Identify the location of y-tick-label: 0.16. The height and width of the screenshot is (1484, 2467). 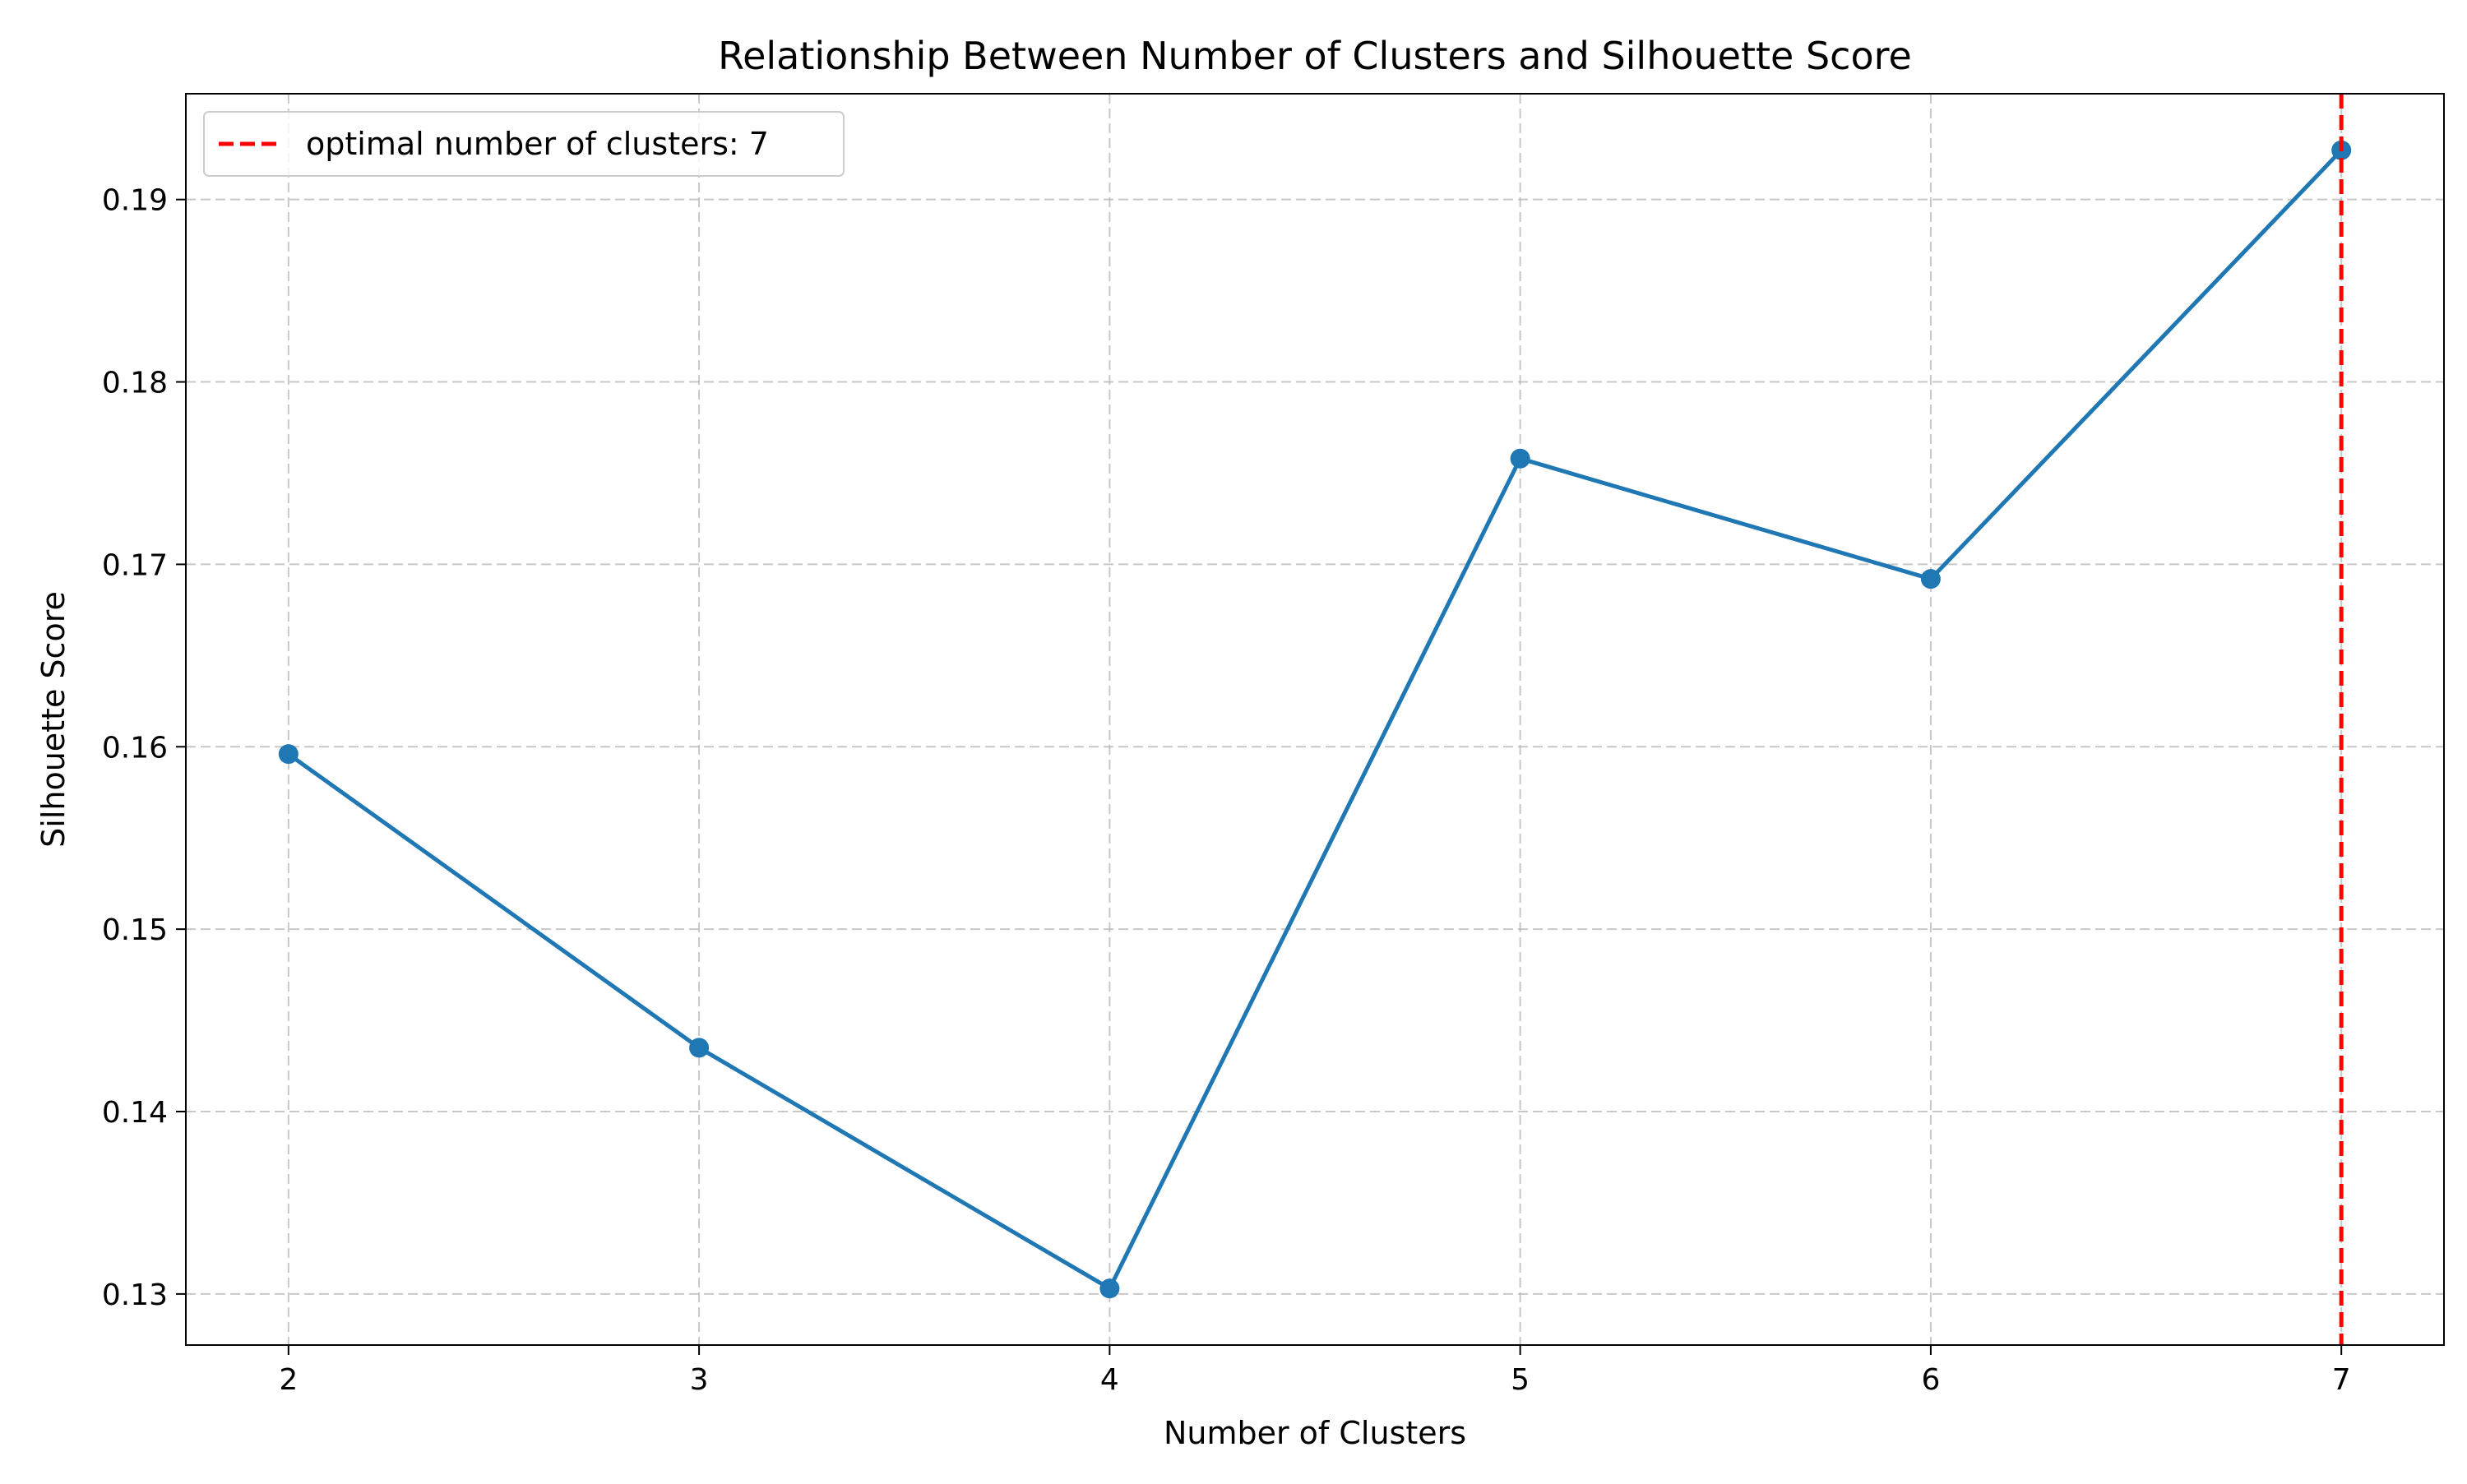
(135, 748).